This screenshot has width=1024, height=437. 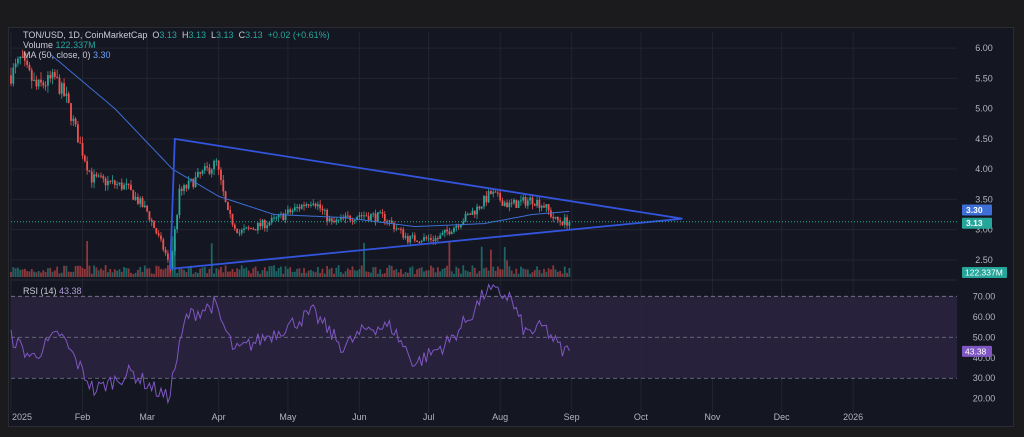 I want to click on rsi-label: RSI (14), so click(x=40, y=291).